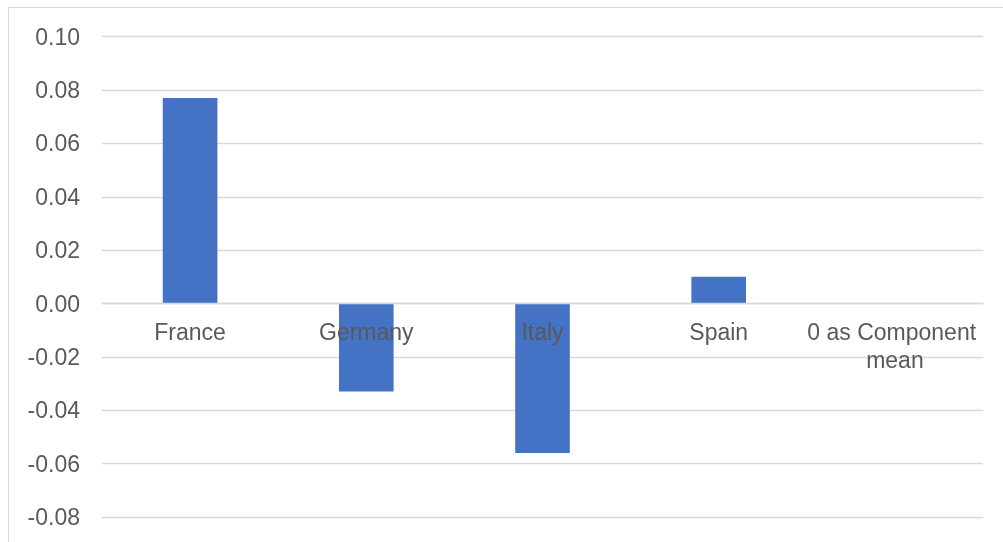 The image size is (1003, 542). What do you see at coordinates (53, 517) in the screenshot?
I see `y-tick-label: -0.08` at bounding box center [53, 517].